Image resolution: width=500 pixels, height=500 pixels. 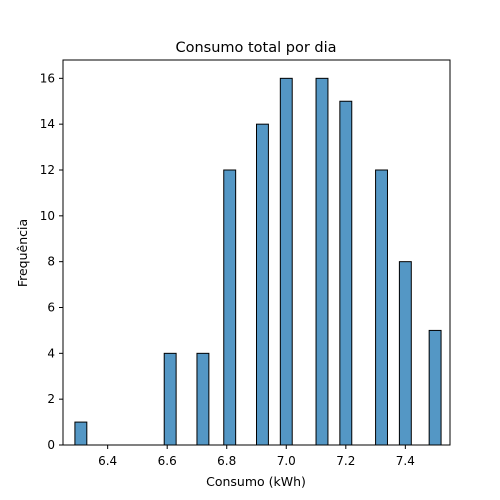 What do you see at coordinates (255, 48) in the screenshot?
I see `chart-title: Consumo total por dia` at bounding box center [255, 48].